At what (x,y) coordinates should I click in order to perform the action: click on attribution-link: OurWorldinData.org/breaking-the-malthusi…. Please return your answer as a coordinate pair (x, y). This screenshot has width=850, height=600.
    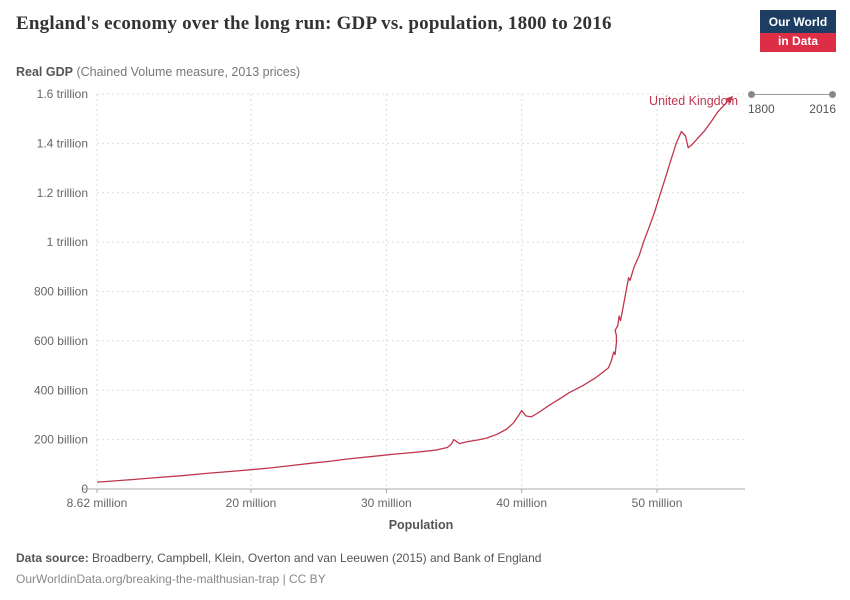
    Looking at the image, I should click on (171, 579).